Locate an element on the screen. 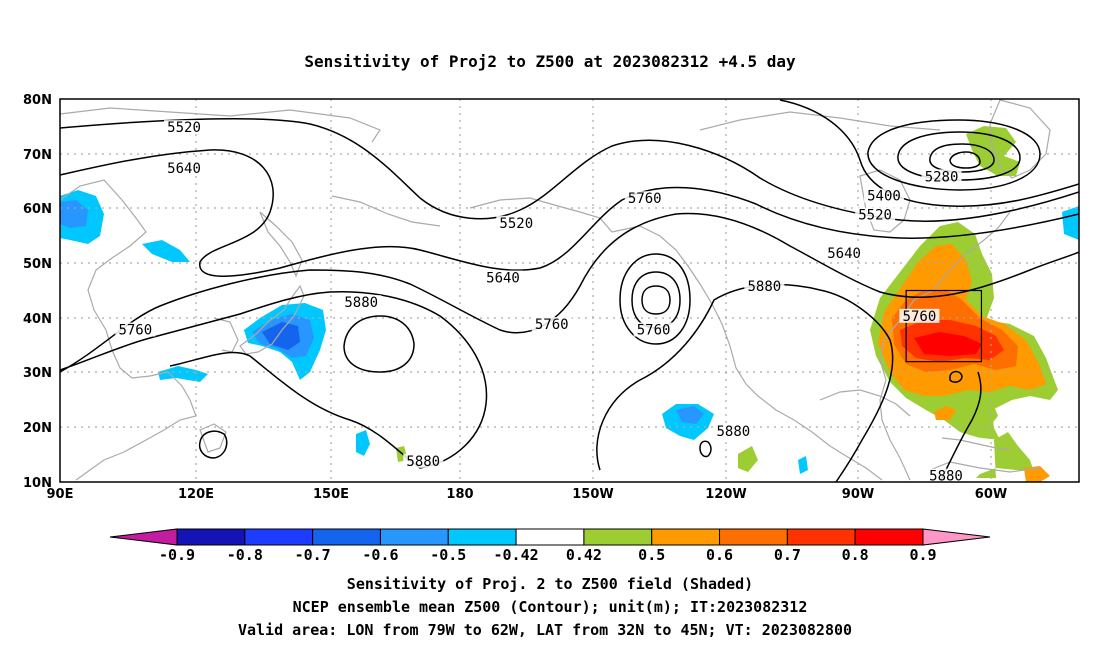  valid-area-box is located at coordinates (944, 326).